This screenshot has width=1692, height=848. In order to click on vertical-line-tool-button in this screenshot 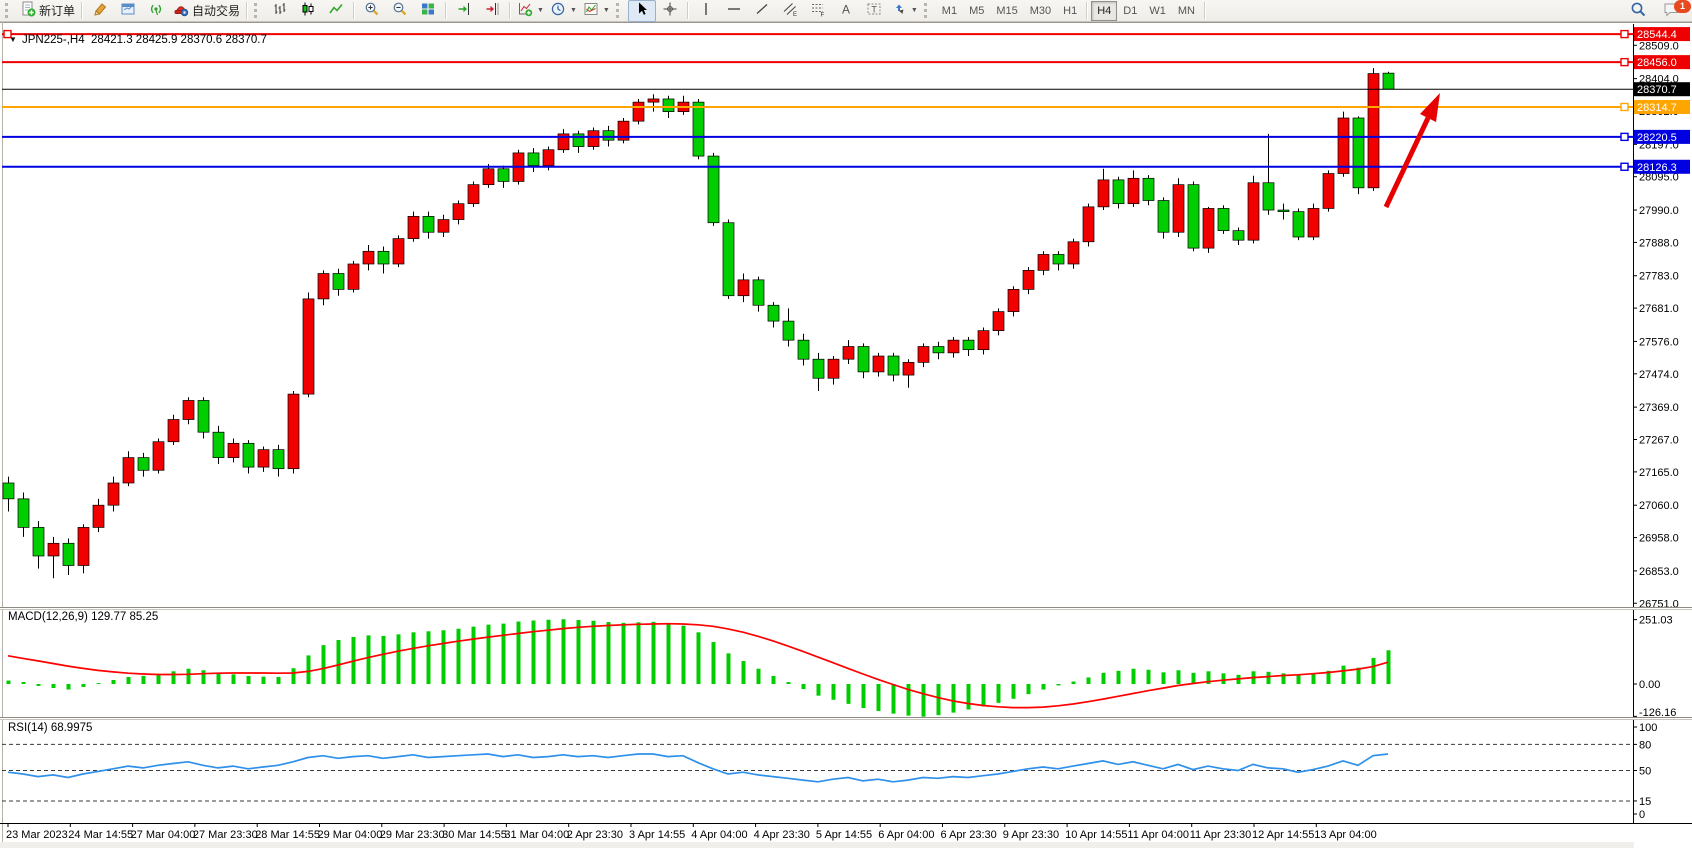, I will do `click(706, 11)`.